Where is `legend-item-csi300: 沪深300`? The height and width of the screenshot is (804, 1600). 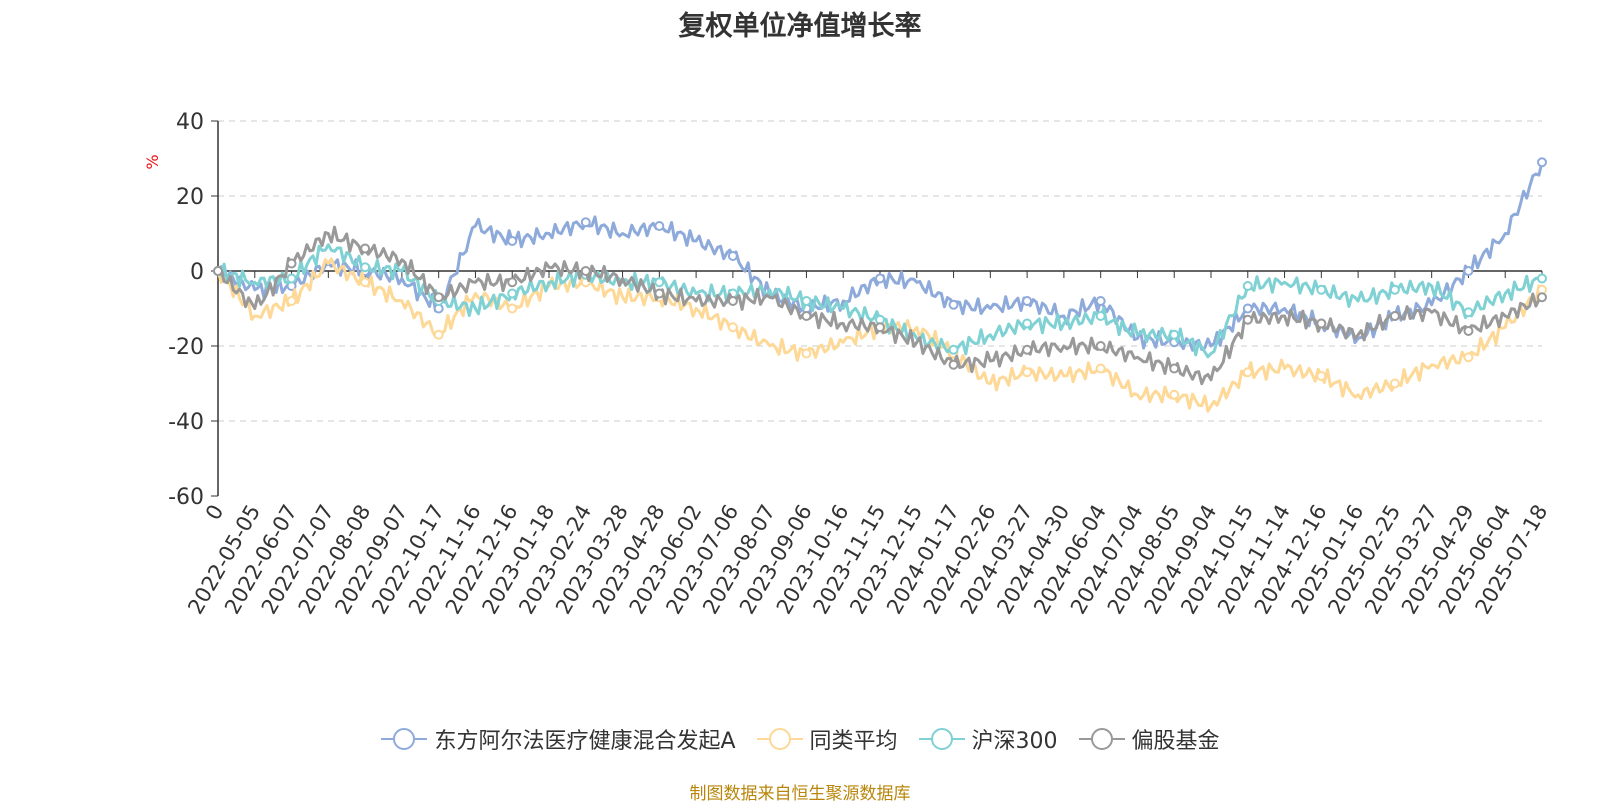 legend-item-csi300: 沪深300 is located at coordinates (988, 739).